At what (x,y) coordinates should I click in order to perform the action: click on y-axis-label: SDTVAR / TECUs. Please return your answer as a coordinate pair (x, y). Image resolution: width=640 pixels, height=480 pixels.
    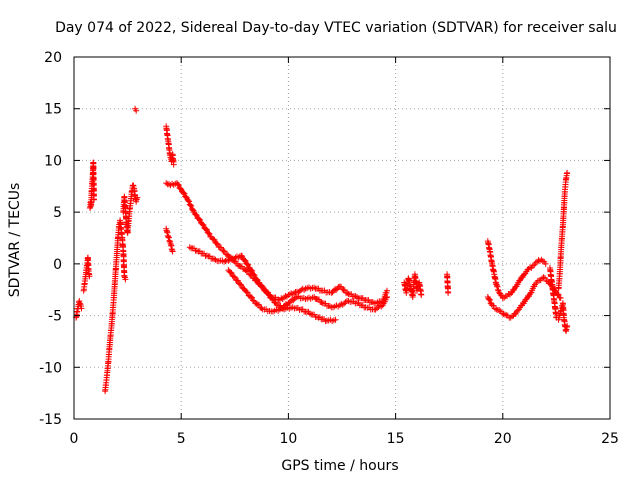
    Looking at the image, I should click on (15, 240).